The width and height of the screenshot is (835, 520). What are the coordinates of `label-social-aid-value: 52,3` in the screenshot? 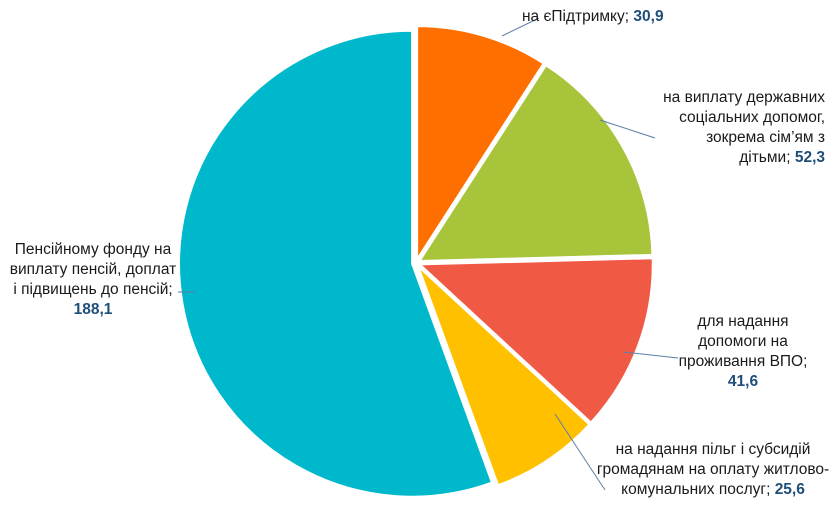 It's located at (809, 157).